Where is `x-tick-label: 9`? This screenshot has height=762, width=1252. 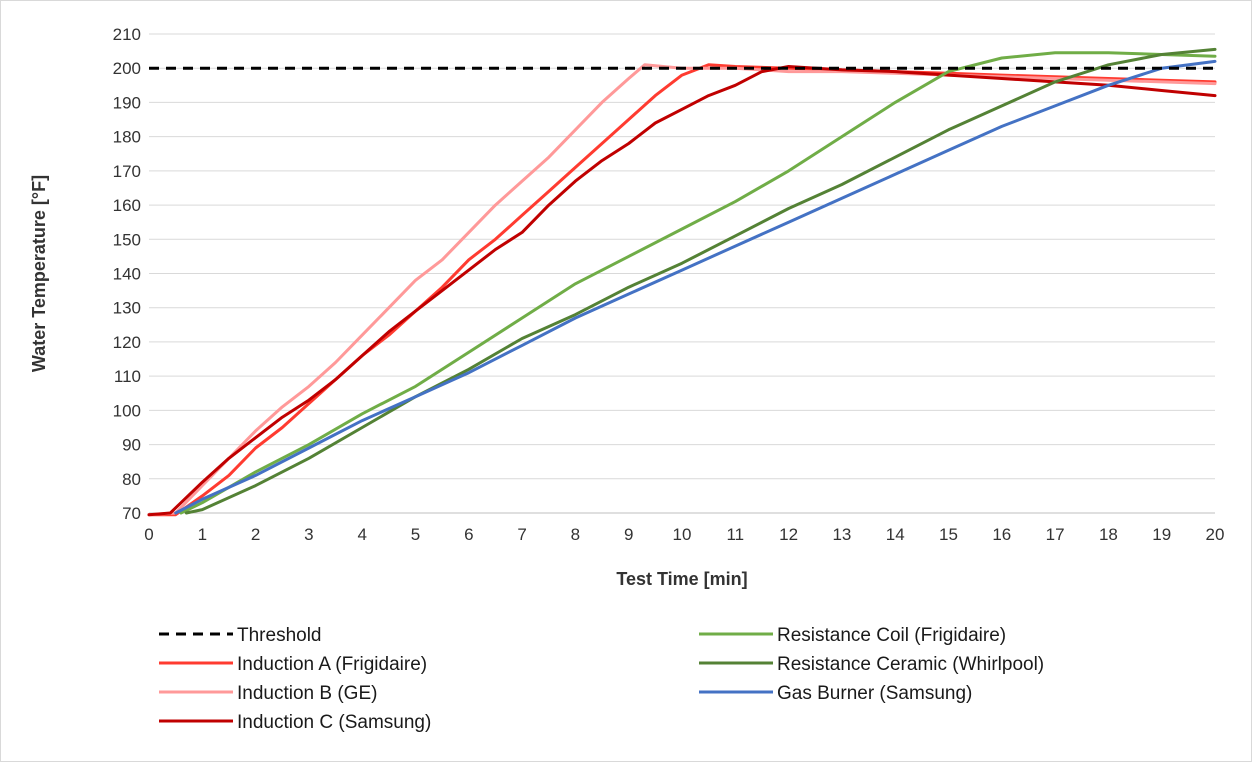
x-tick-label: 9 is located at coordinates (628, 534).